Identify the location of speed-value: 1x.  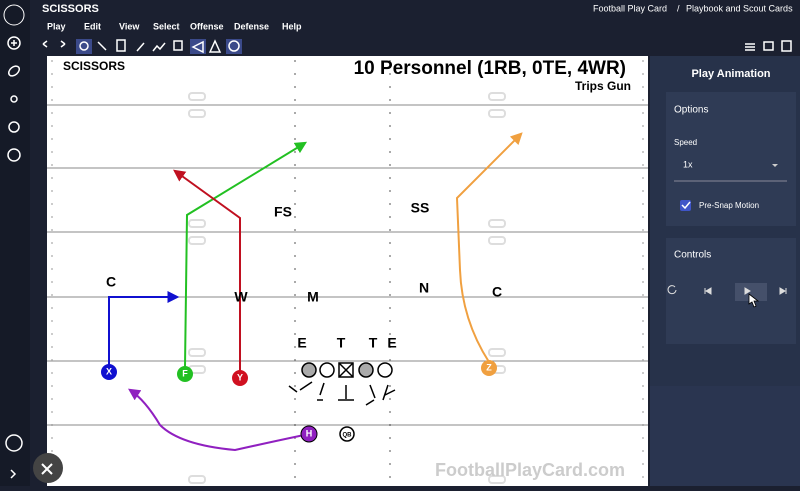
(688, 164).